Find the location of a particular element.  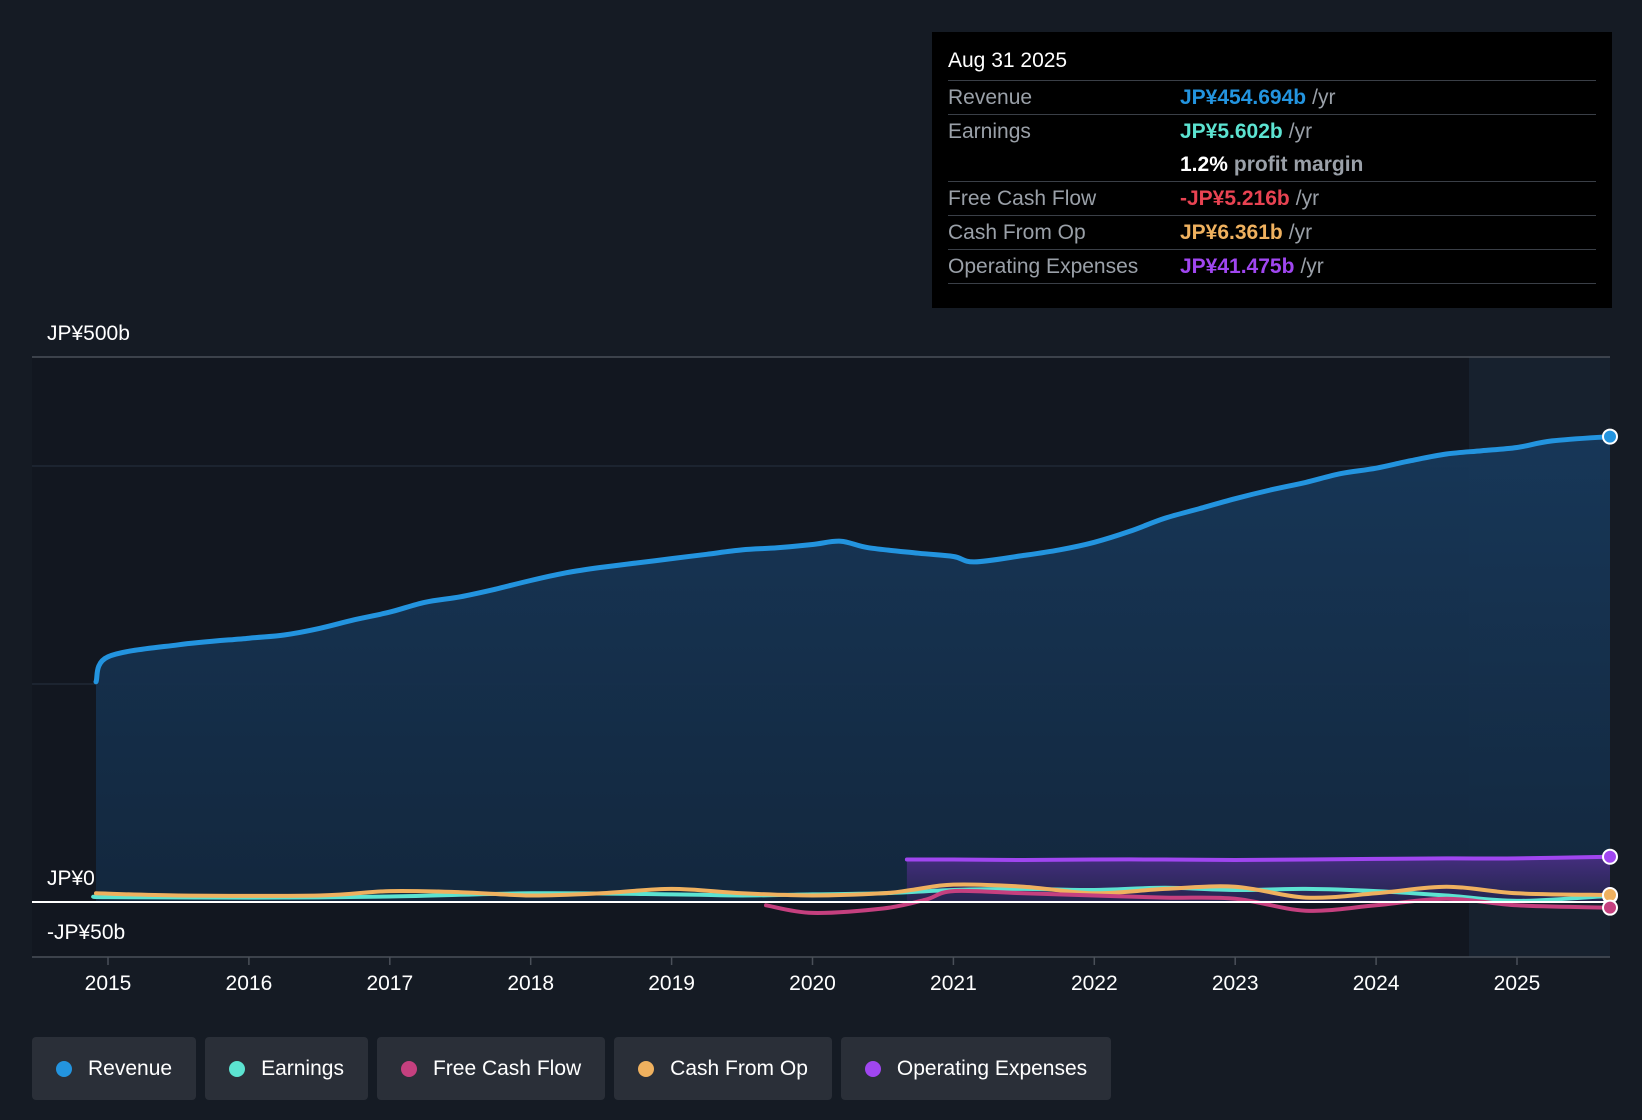

revenue-dot-icon is located at coordinates (64, 1068).